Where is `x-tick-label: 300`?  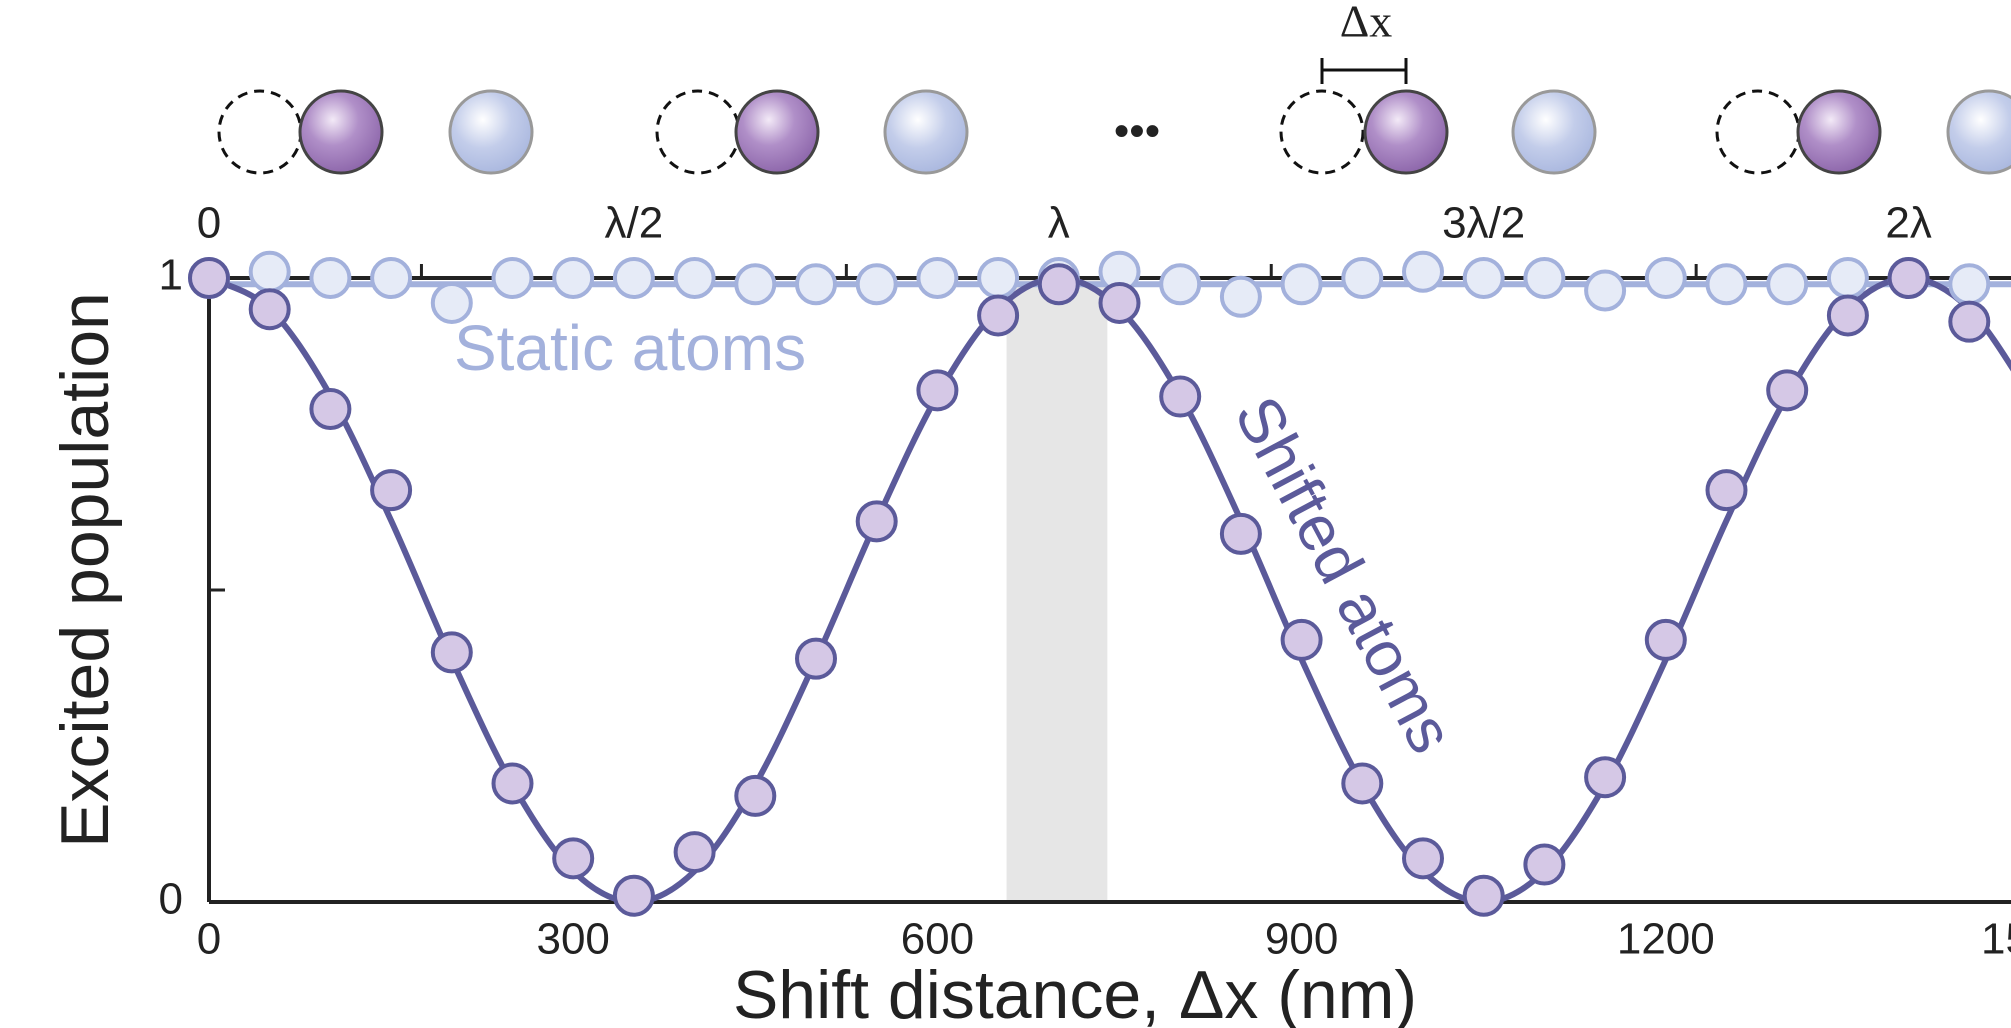
x-tick-label: 300 is located at coordinates (572, 939).